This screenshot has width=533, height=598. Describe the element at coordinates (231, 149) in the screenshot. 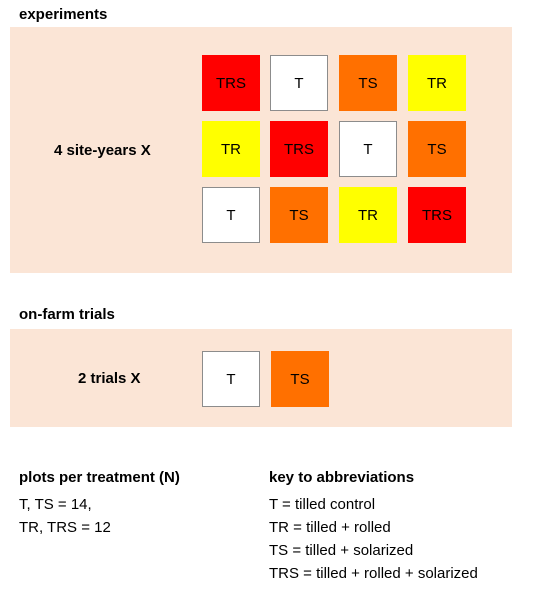

I see `experiment-cell-r1-c0: TR` at that location.